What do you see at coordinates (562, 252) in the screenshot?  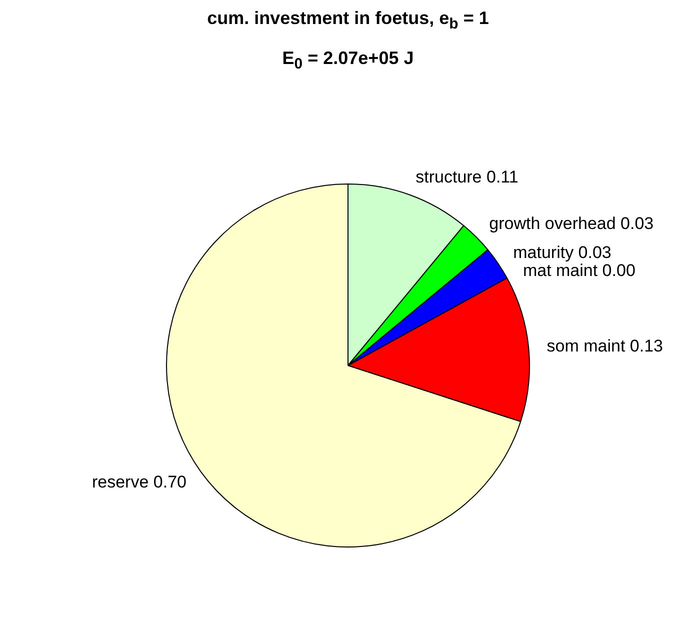 I see `slice-label: maturity 0.03` at bounding box center [562, 252].